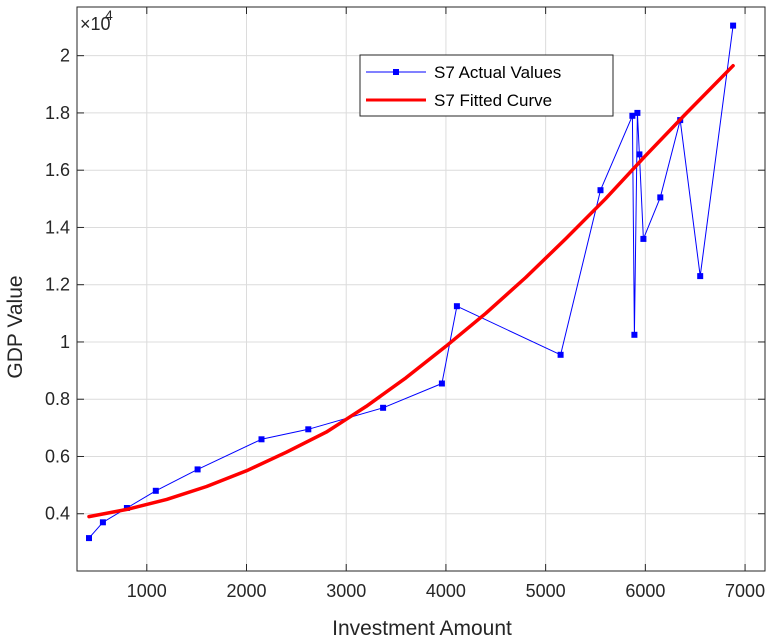 This screenshot has height=640, width=769. I want to click on y-tick-label: 0.4, so click(57, 514).